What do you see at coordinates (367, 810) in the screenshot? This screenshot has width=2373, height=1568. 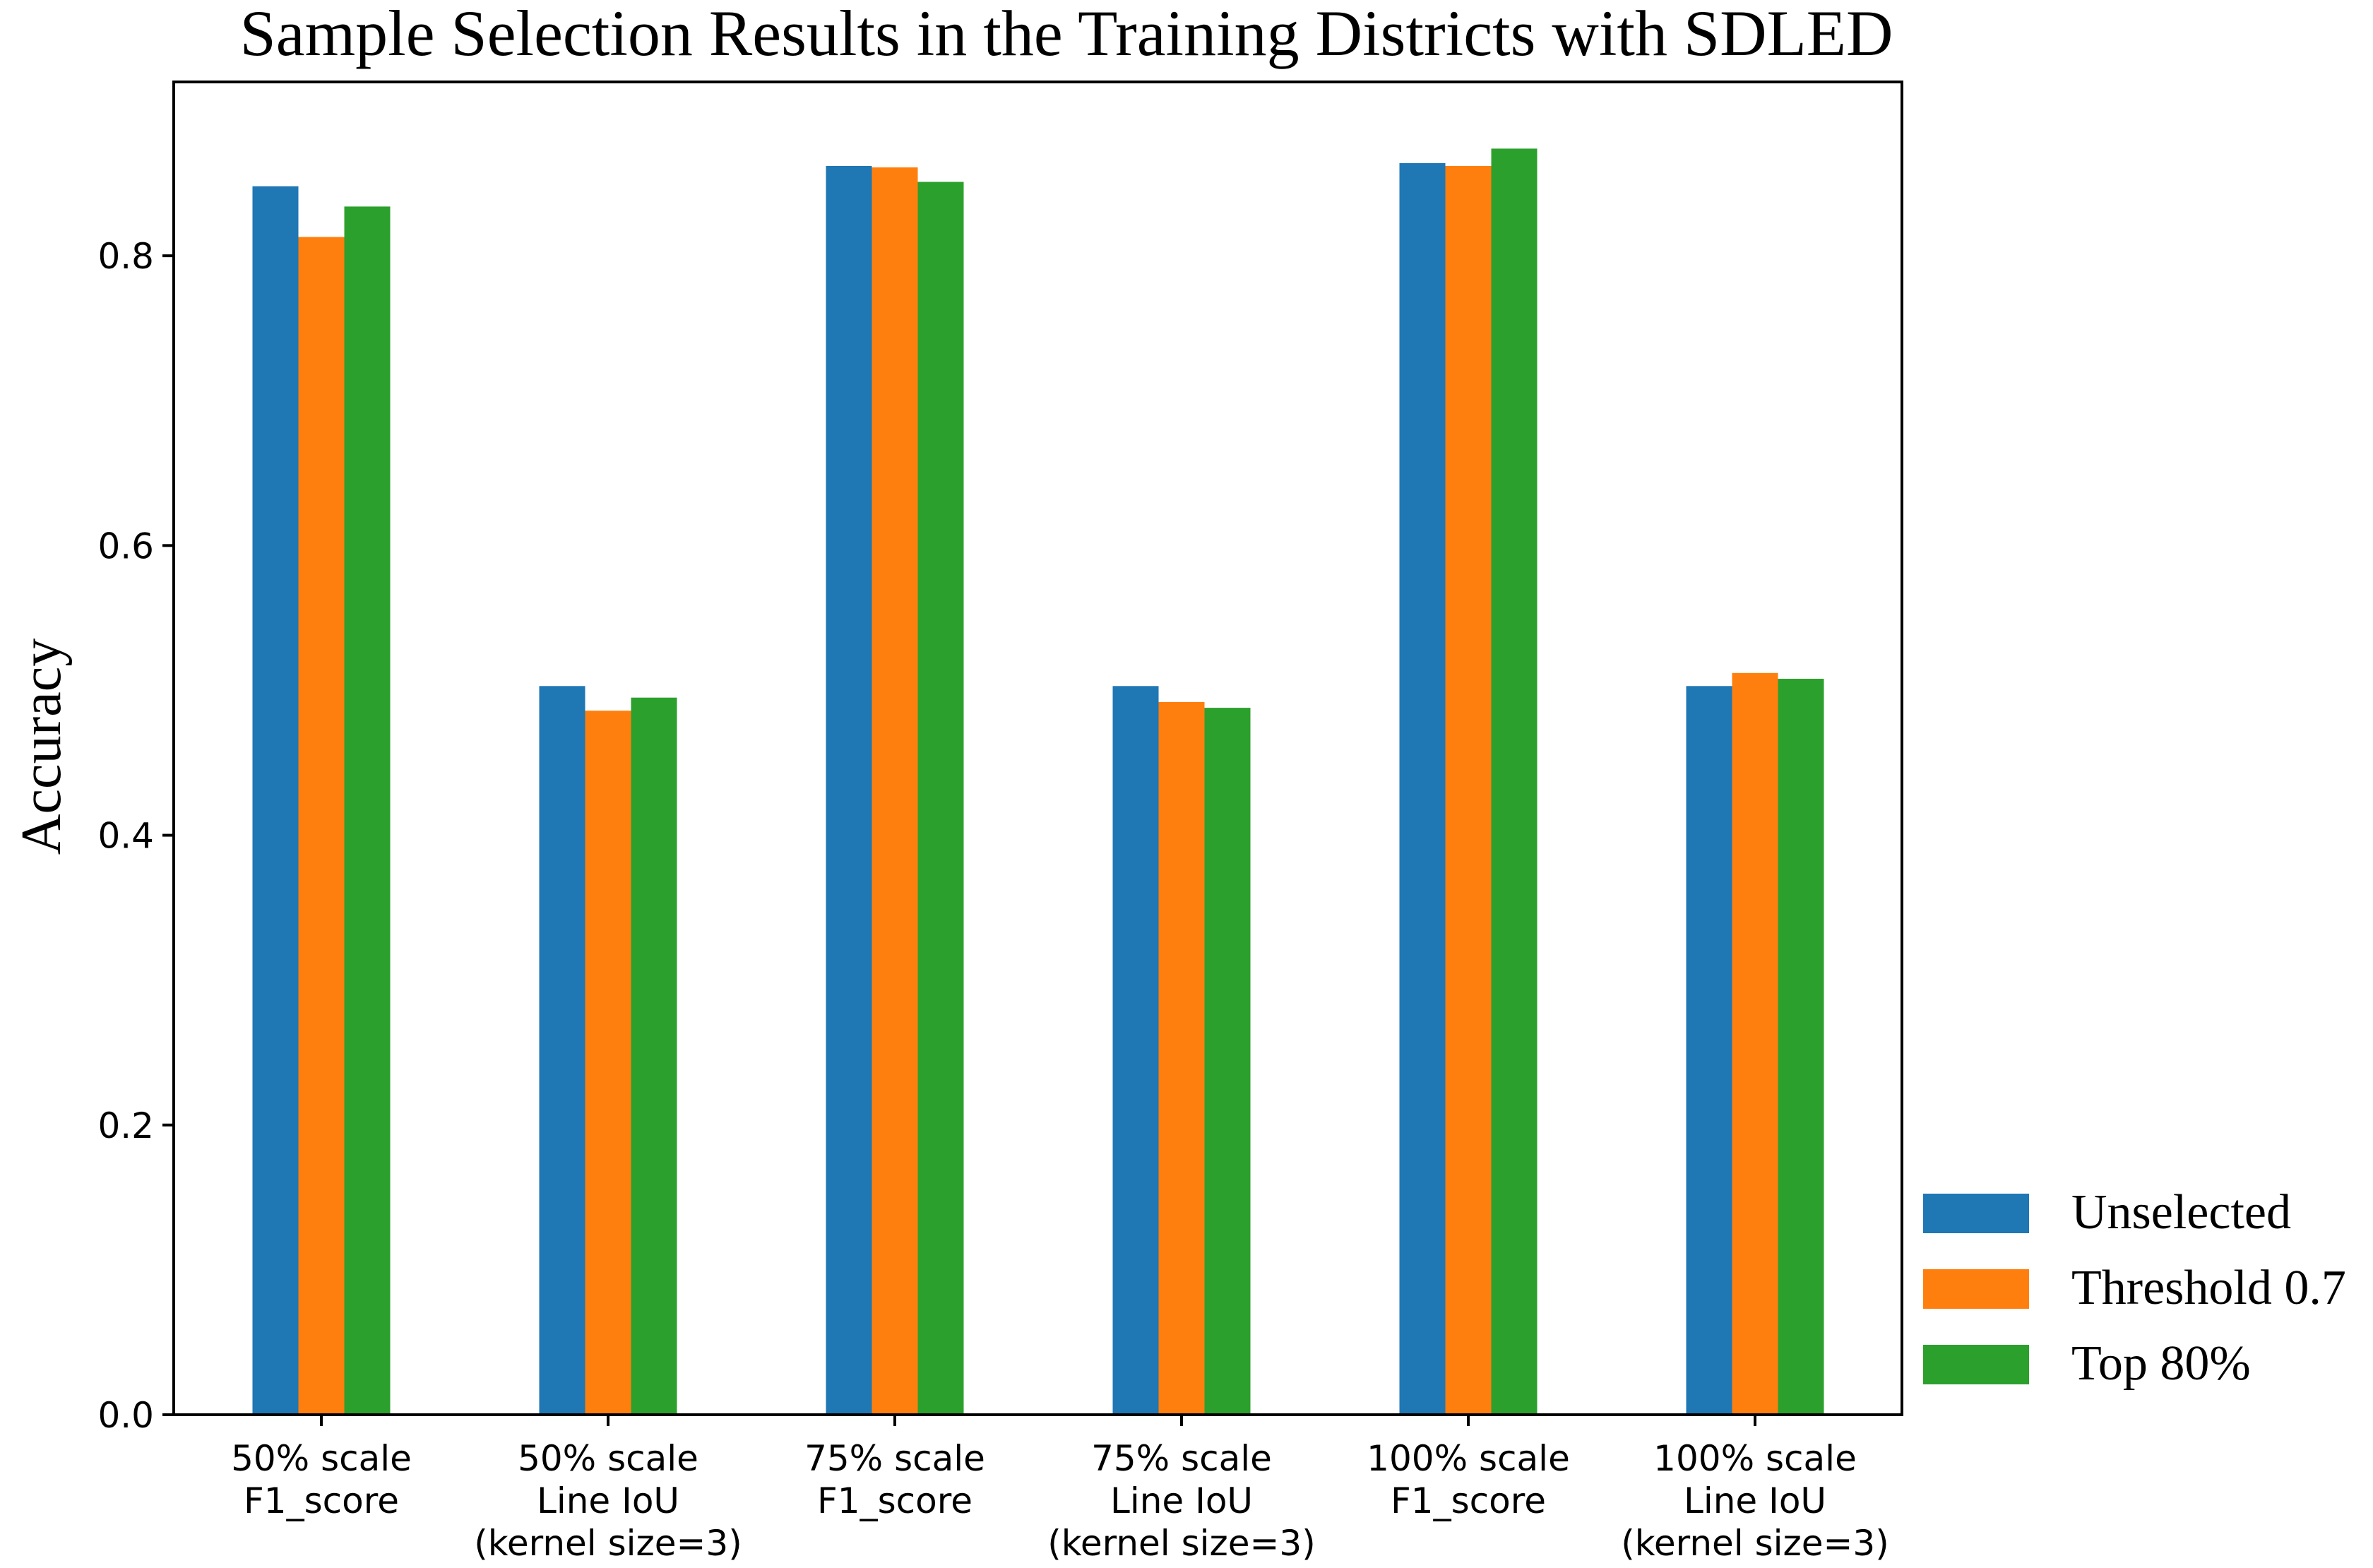 I see `bar-top-80--1` at bounding box center [367, 810].